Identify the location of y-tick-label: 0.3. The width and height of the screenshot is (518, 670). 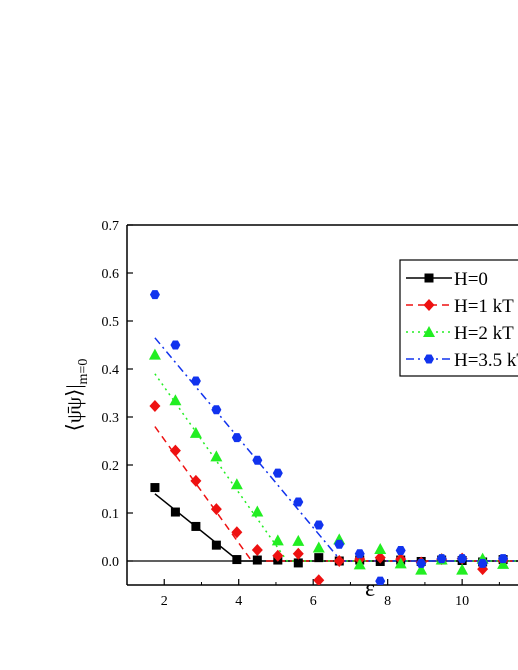
(111, 418).